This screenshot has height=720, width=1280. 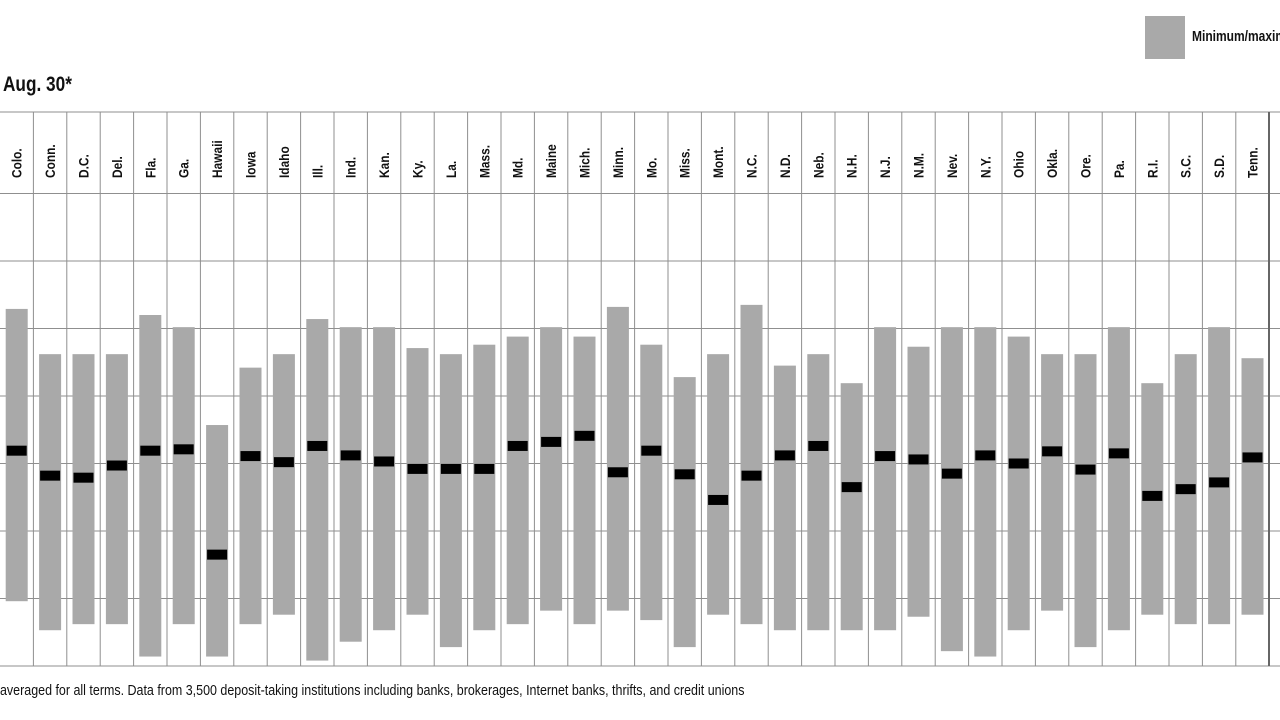 I want to click on x-tick-label: N.D., so click(x=785, y=166).